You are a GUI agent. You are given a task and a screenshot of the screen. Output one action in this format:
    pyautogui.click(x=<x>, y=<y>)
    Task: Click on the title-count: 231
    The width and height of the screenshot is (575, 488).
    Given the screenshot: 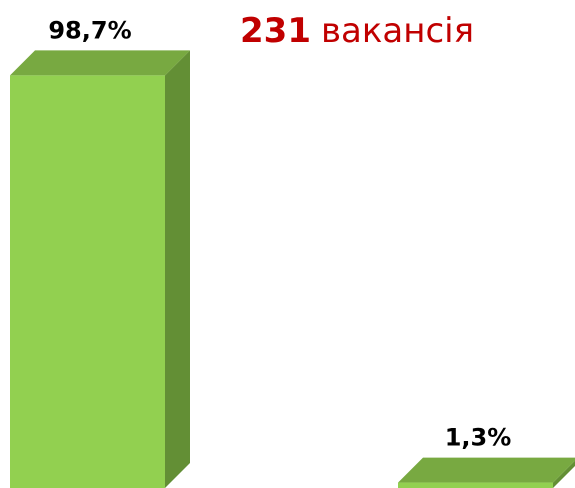 What is the action you would take?
    pyautogui.click(x=275, y=31)
    